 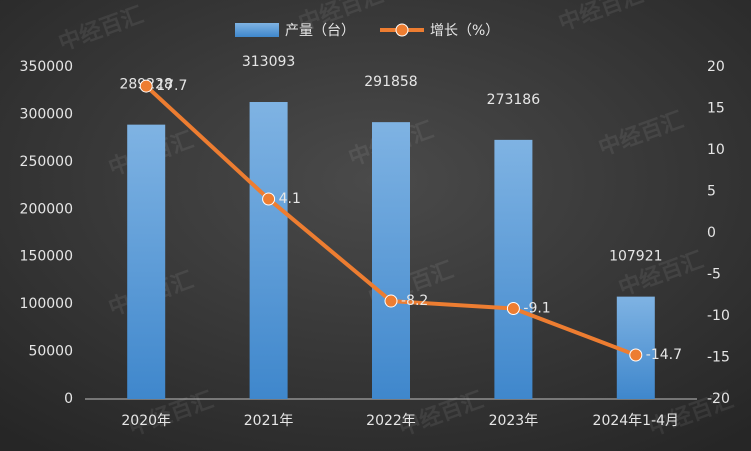 I want to click on x-tick-label: 2023年, so click(x=514, y=421).